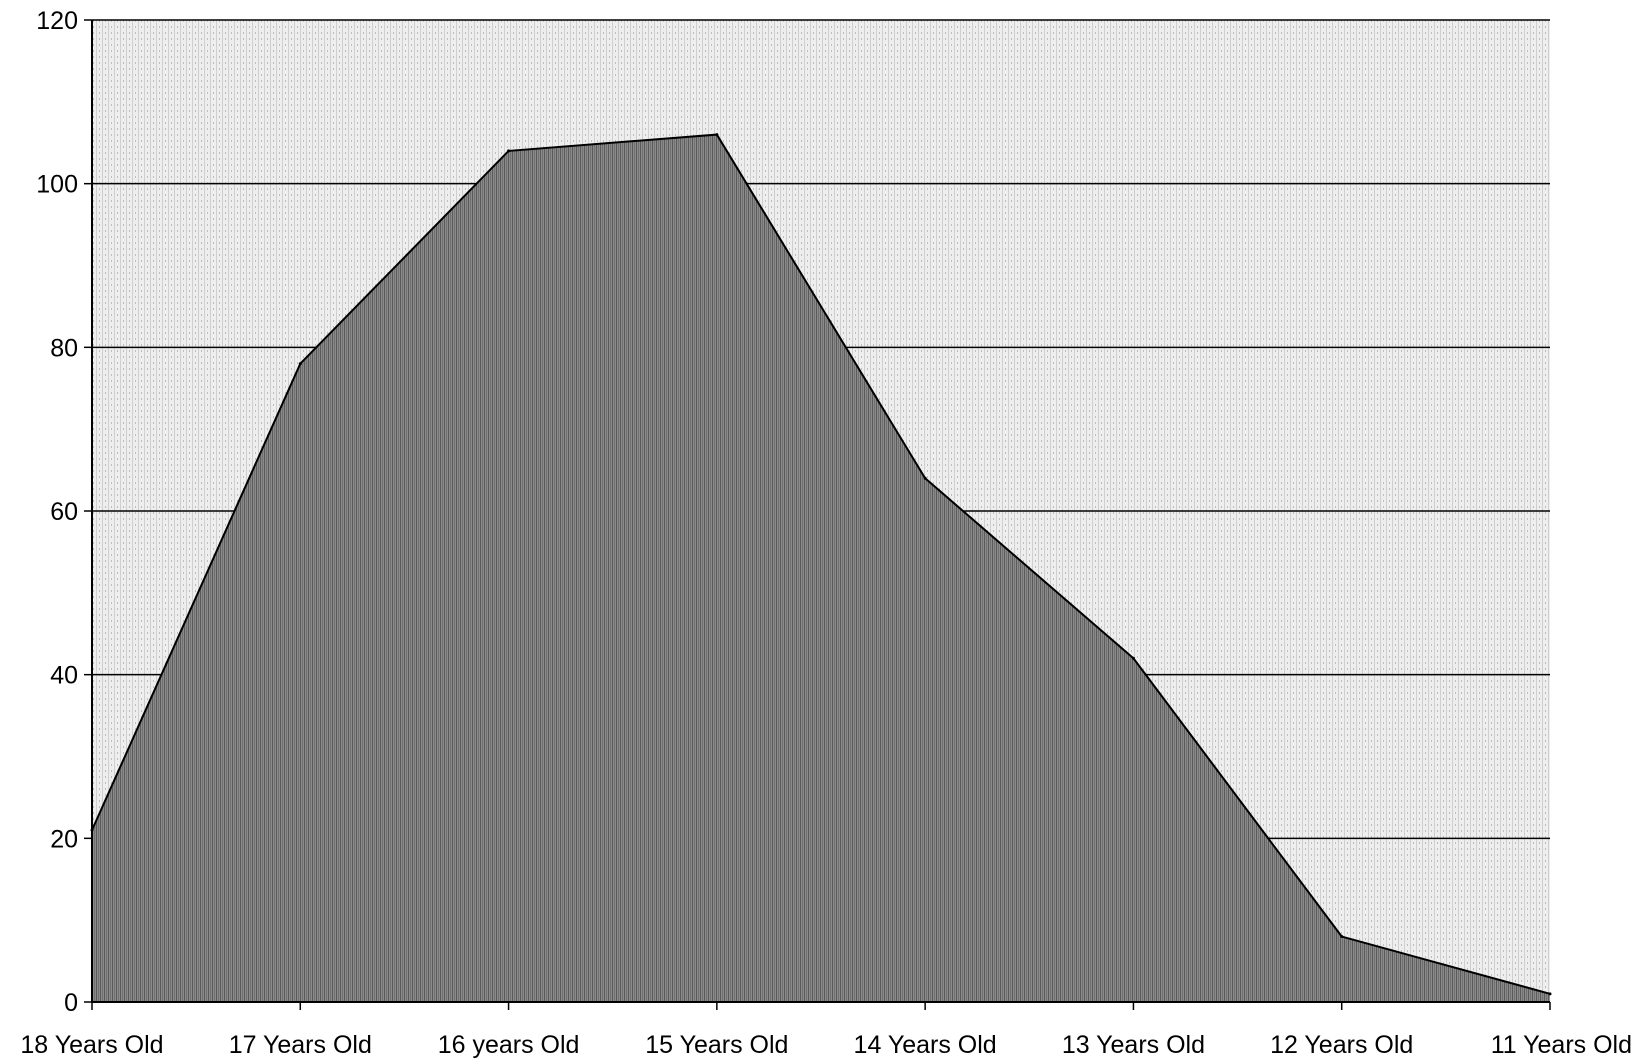 This screenshot has height=1061, width=1636. I want to click on x-tick-label: 13 Years Old, so click(1133, 1045).